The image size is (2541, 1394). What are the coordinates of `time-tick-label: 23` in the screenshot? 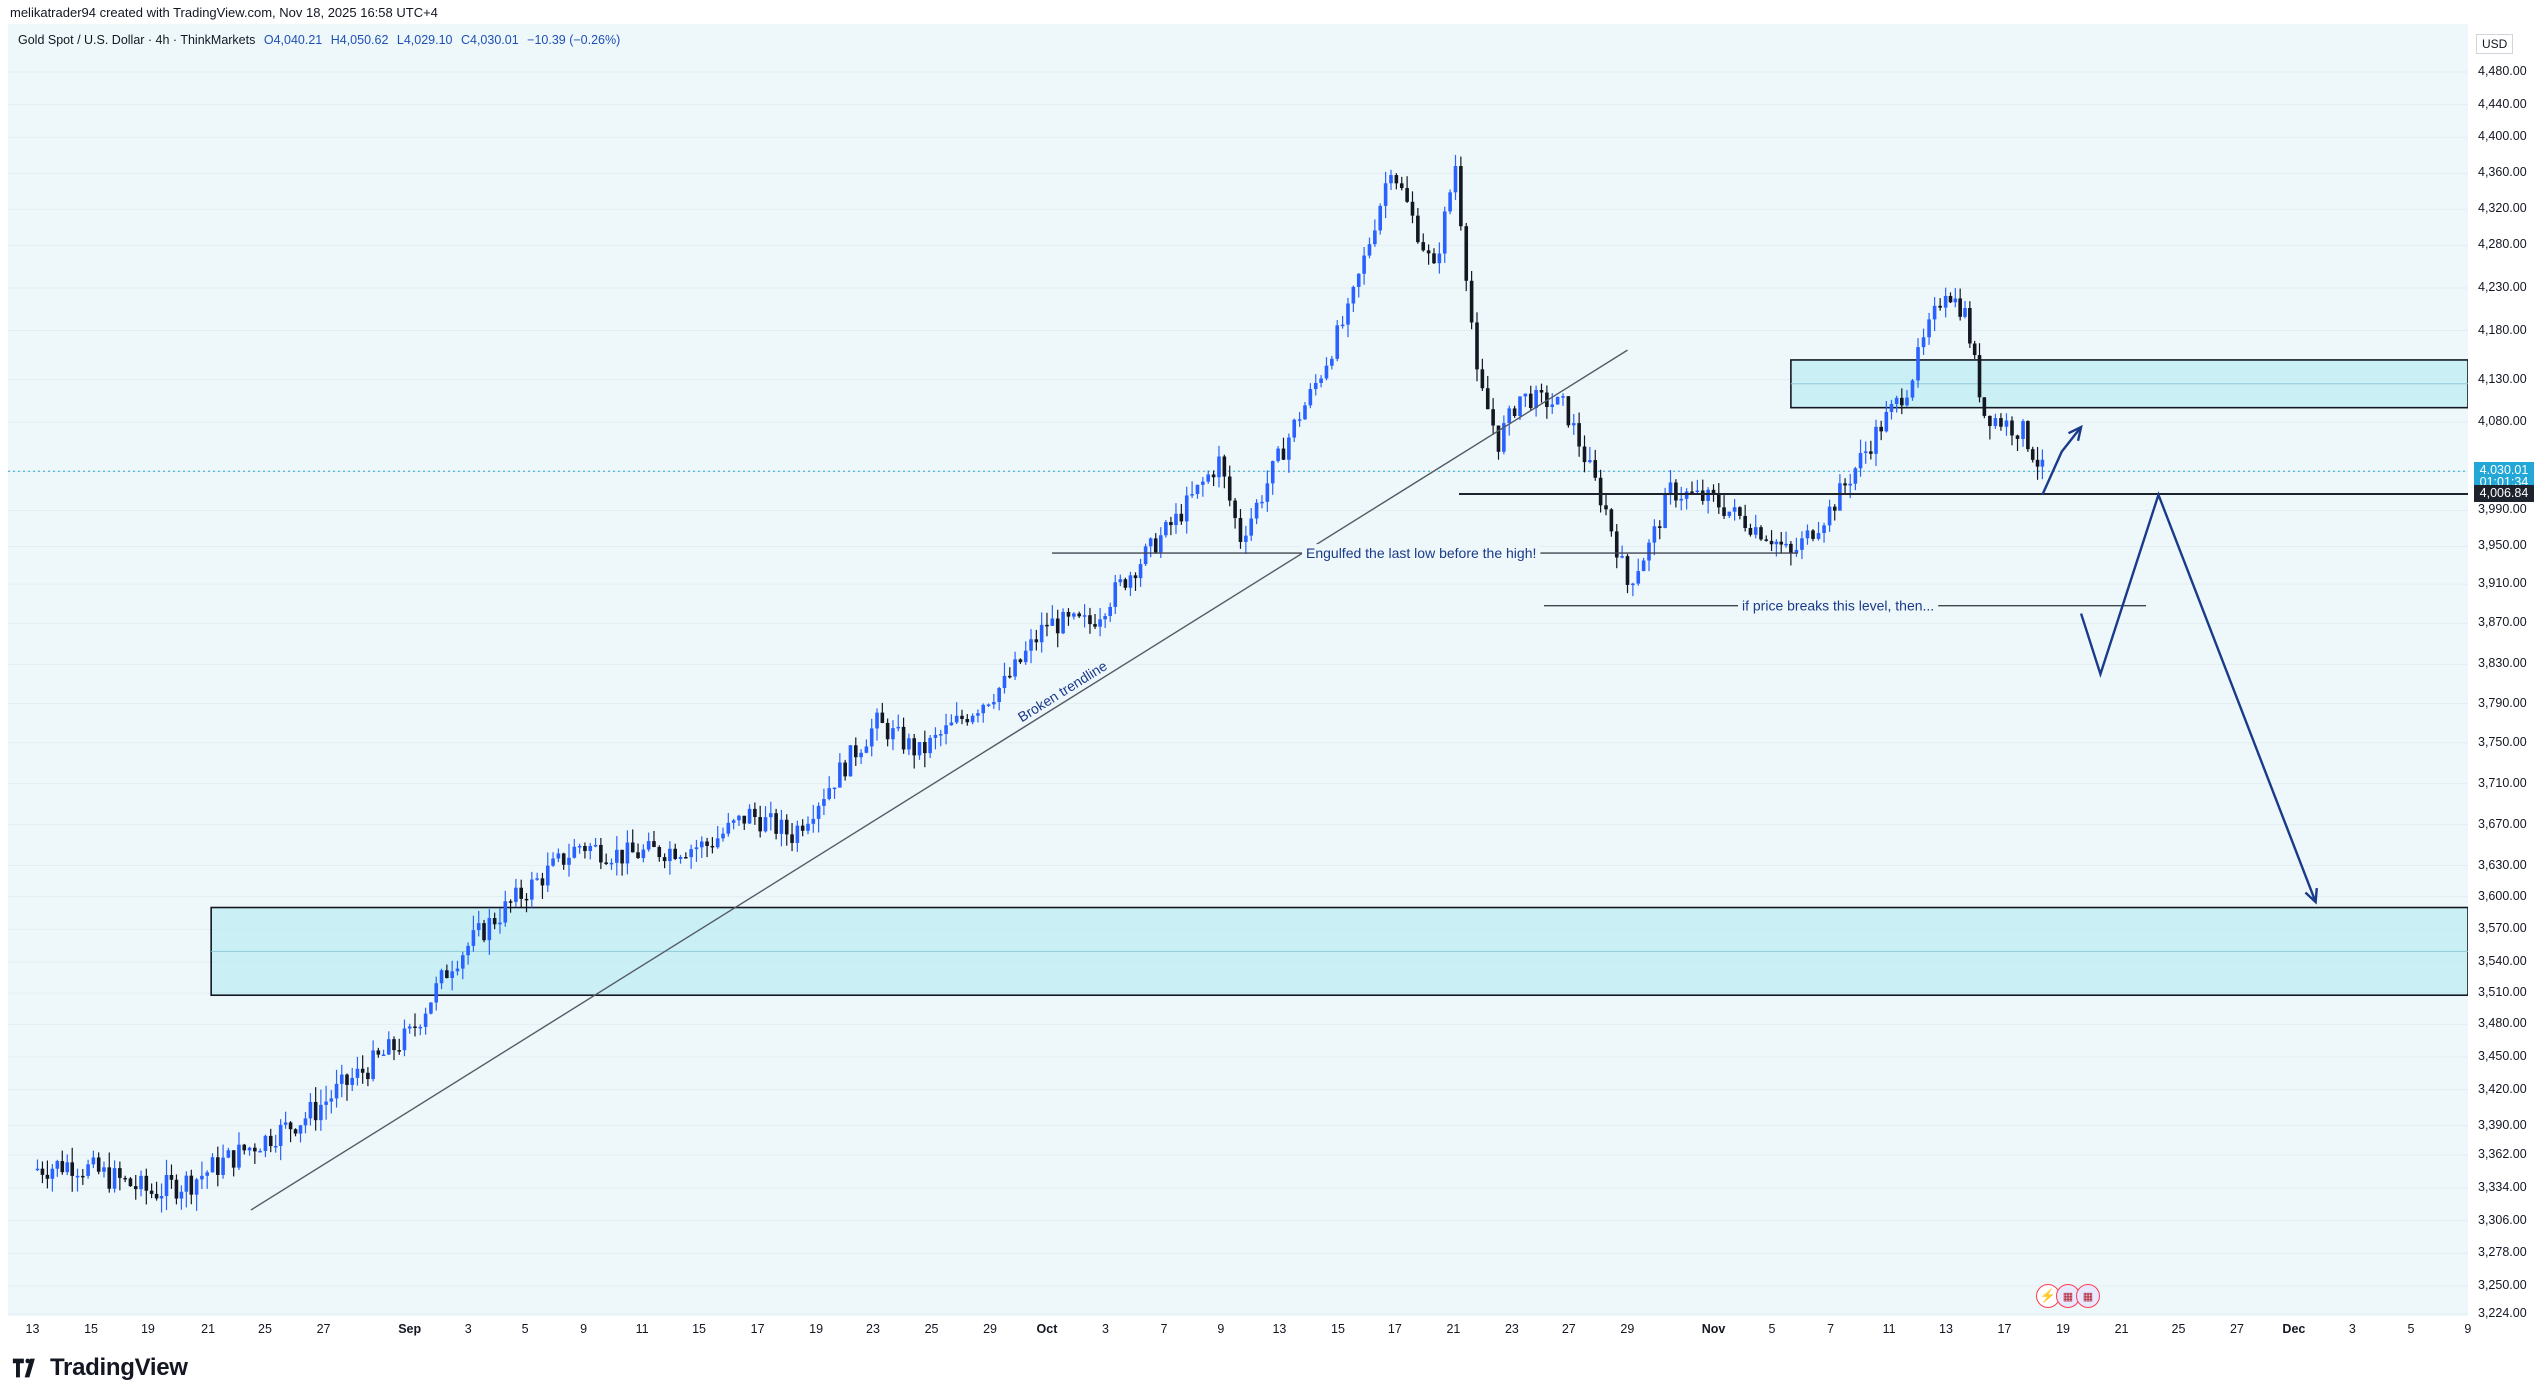 It's located at (1511, 1329).